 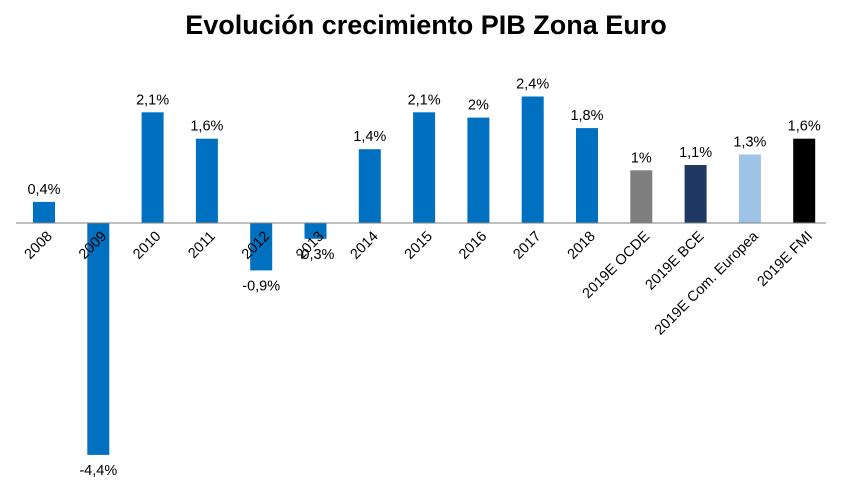 What do you see at coordinates (582, 246) in the screenshot?
I see `x-tick-label: 2018` at bounding box center [582, 246].